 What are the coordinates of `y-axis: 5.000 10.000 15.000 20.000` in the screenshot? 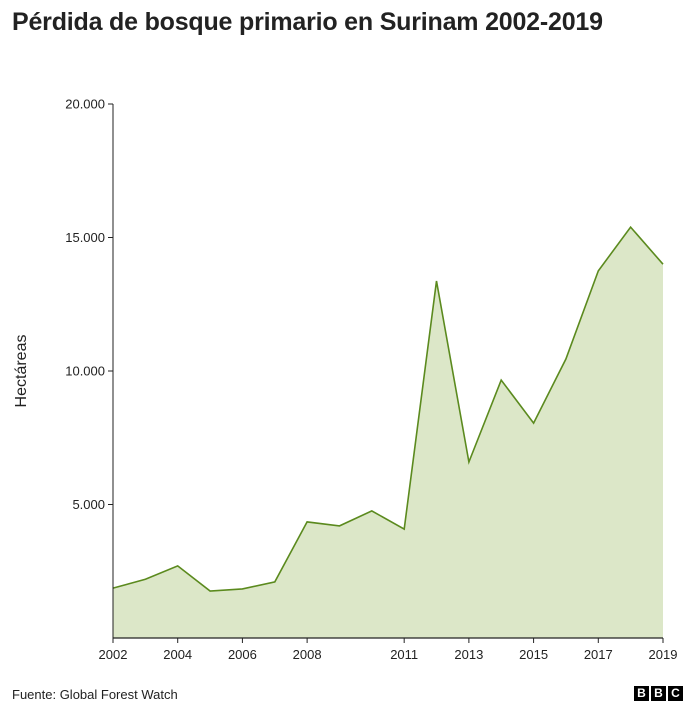 It's located at (89, 367).